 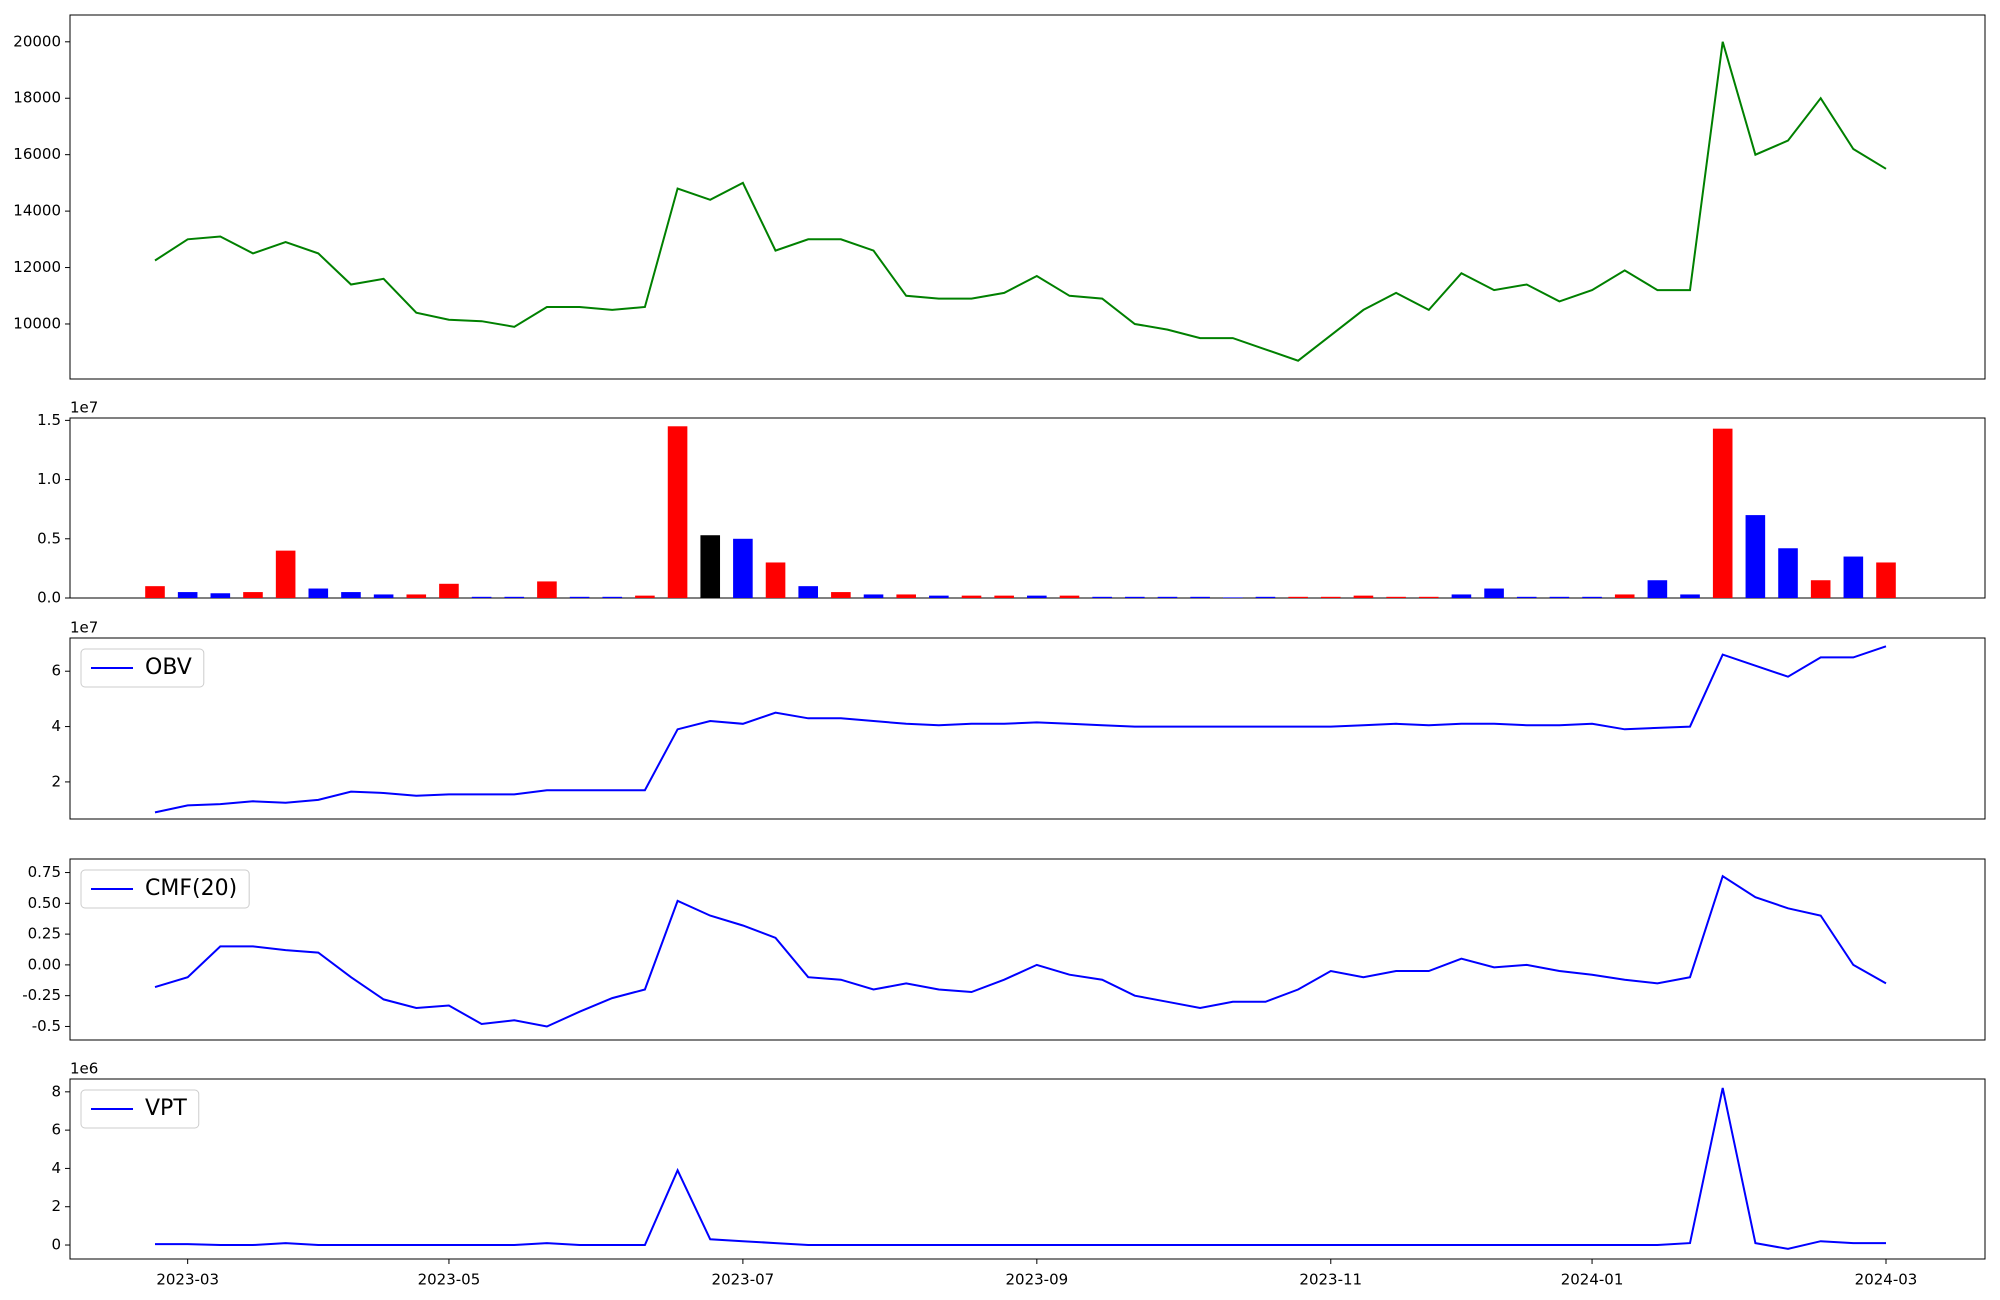 I want to click on legend-label: CMF(20), so click(x=191, y=888).